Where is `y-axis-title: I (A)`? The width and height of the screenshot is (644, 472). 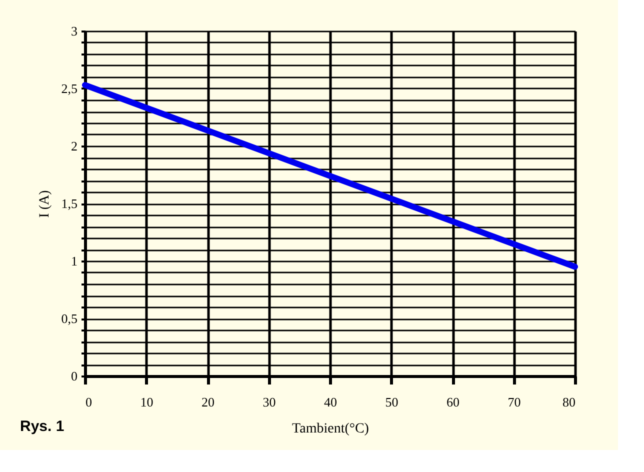 y-axis-title: I (A) is located at coordinates (44, 204).